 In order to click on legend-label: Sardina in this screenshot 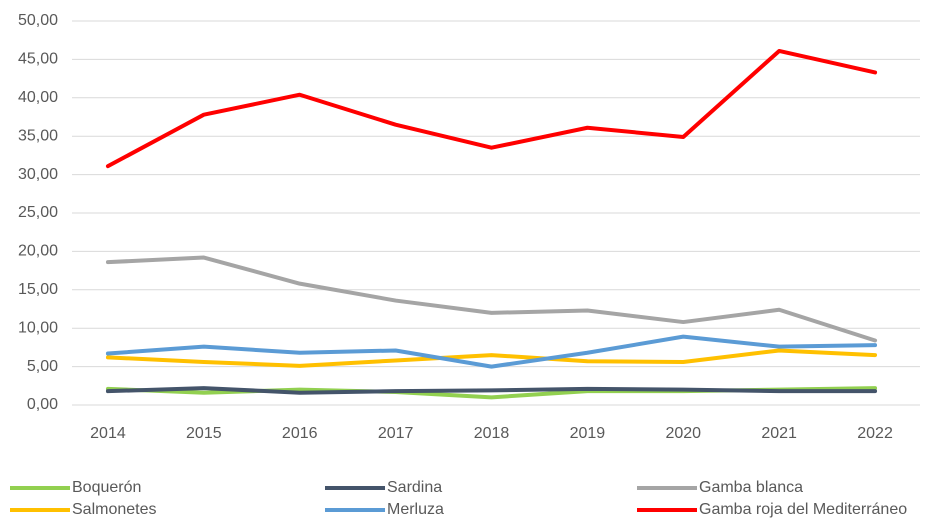, I will do `click(414, 487)`.